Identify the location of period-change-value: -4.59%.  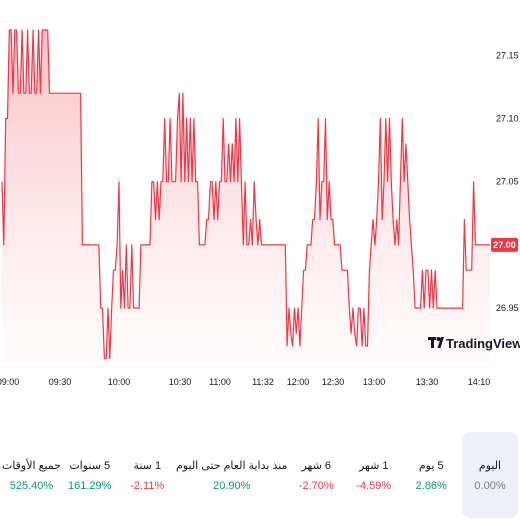
(374, 485).